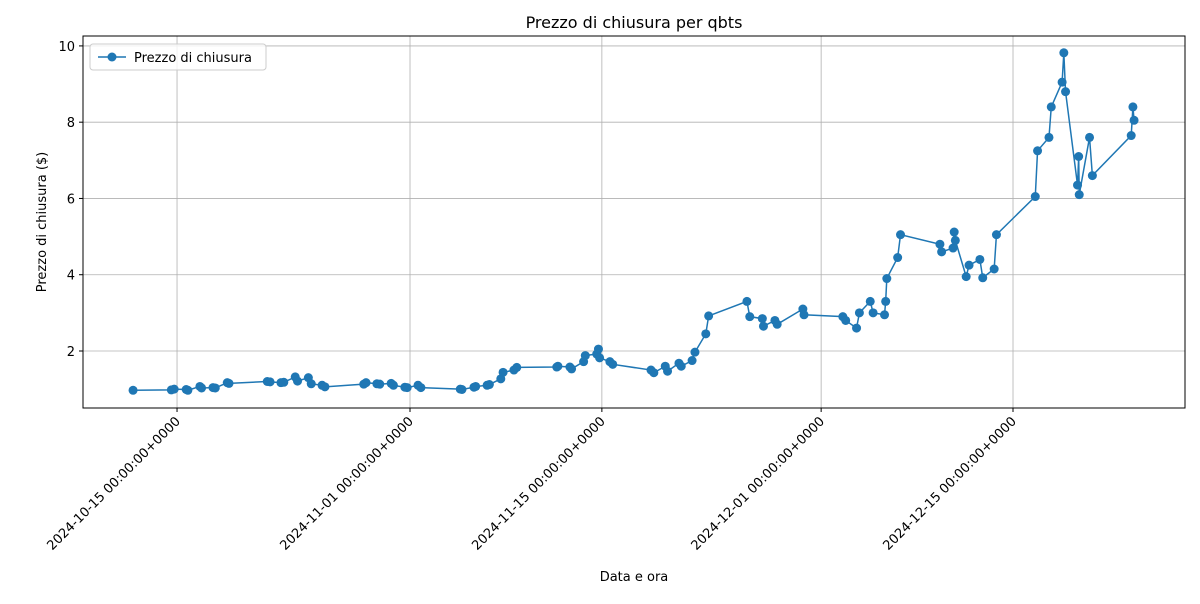 Image resolution: width=1200 pixels, height=604 pixels. I want to click on y-tick-label: 8, so click(71, 123).